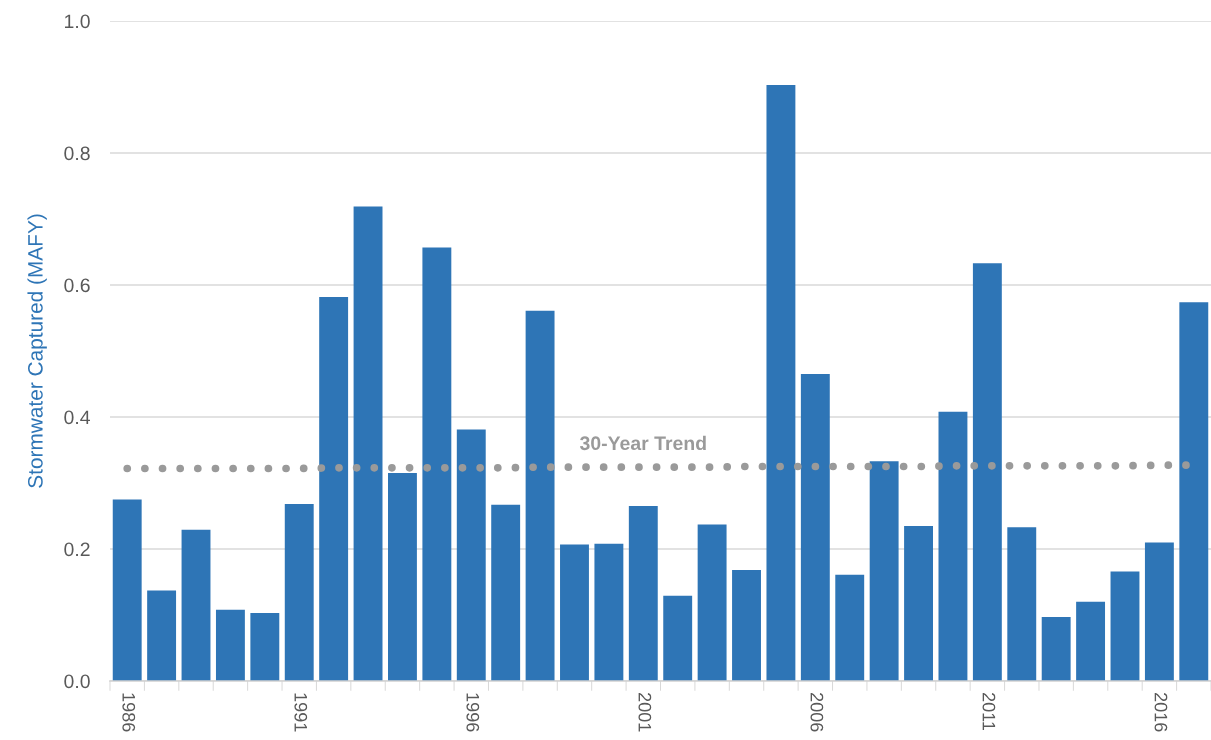 The image size is (1211, 740). Describe the element at coordinates (77, 417) in the screenshot. I see `y-tick-label: 0.4` at that location.